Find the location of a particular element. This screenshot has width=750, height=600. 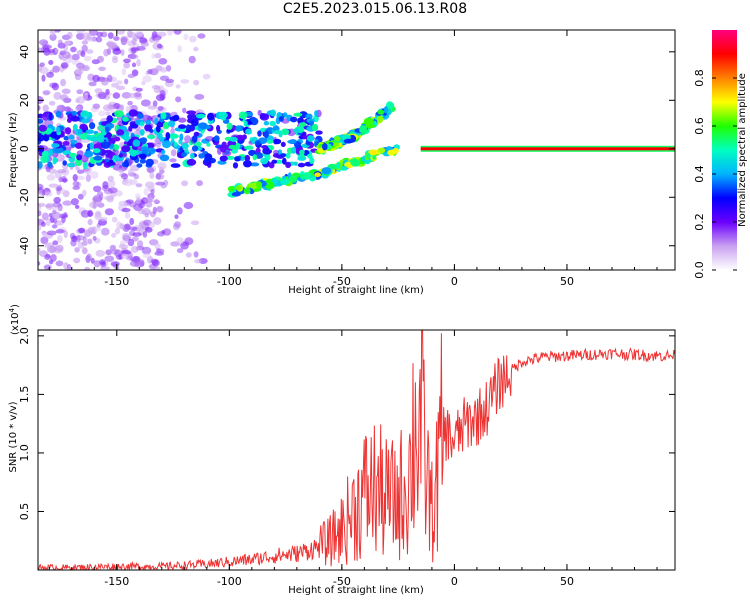

snr-y-tick-label: 0.5 is located at coordinates (24, 511).